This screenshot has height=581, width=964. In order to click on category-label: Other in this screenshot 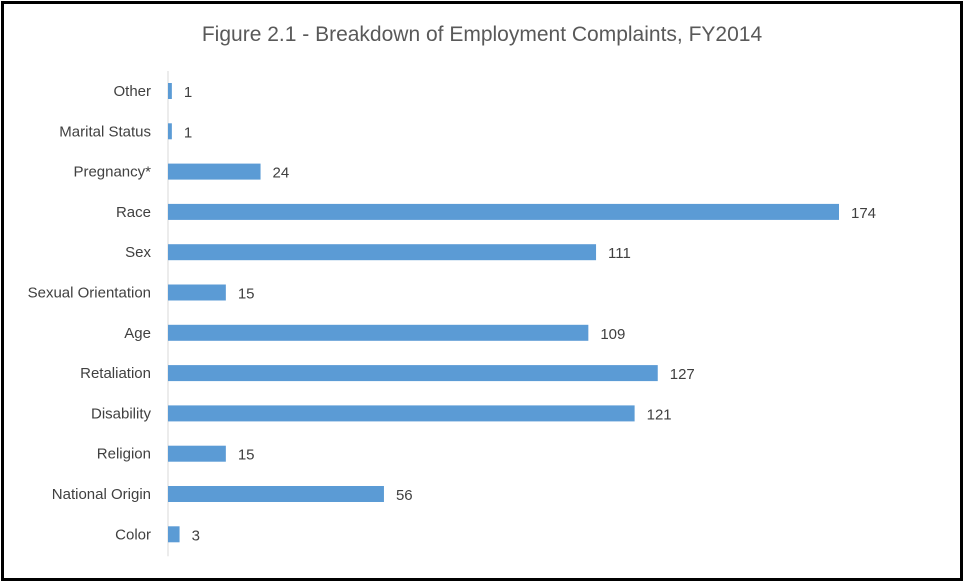, I will do `click(132, 91)`.